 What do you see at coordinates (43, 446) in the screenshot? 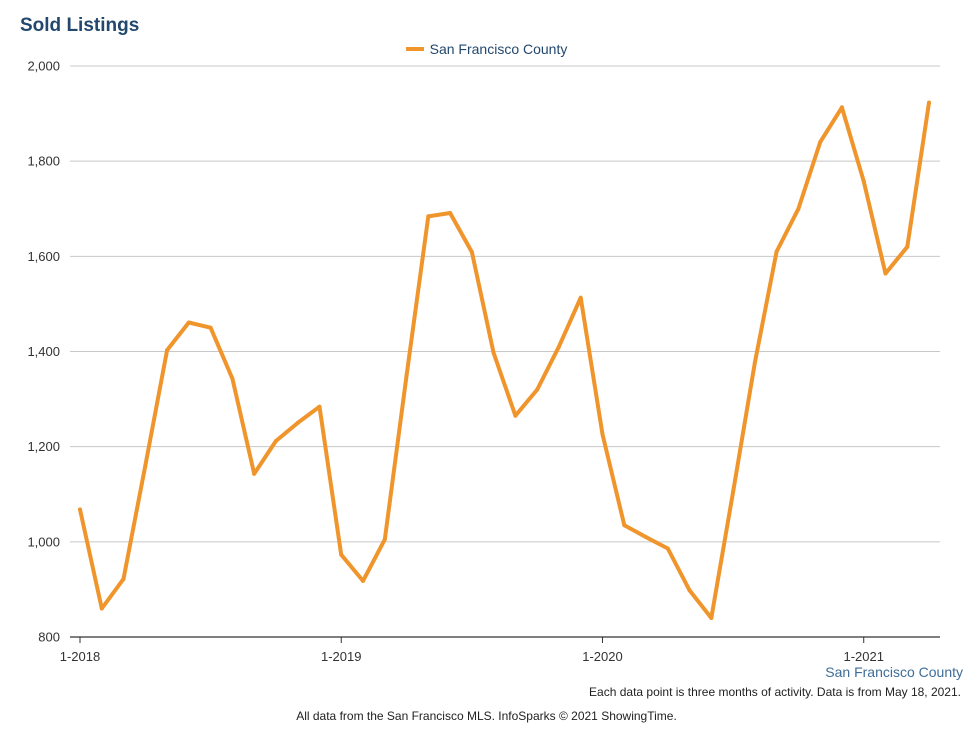
I see `y-tick-label: 1,200` at bounding box center [43, 446].